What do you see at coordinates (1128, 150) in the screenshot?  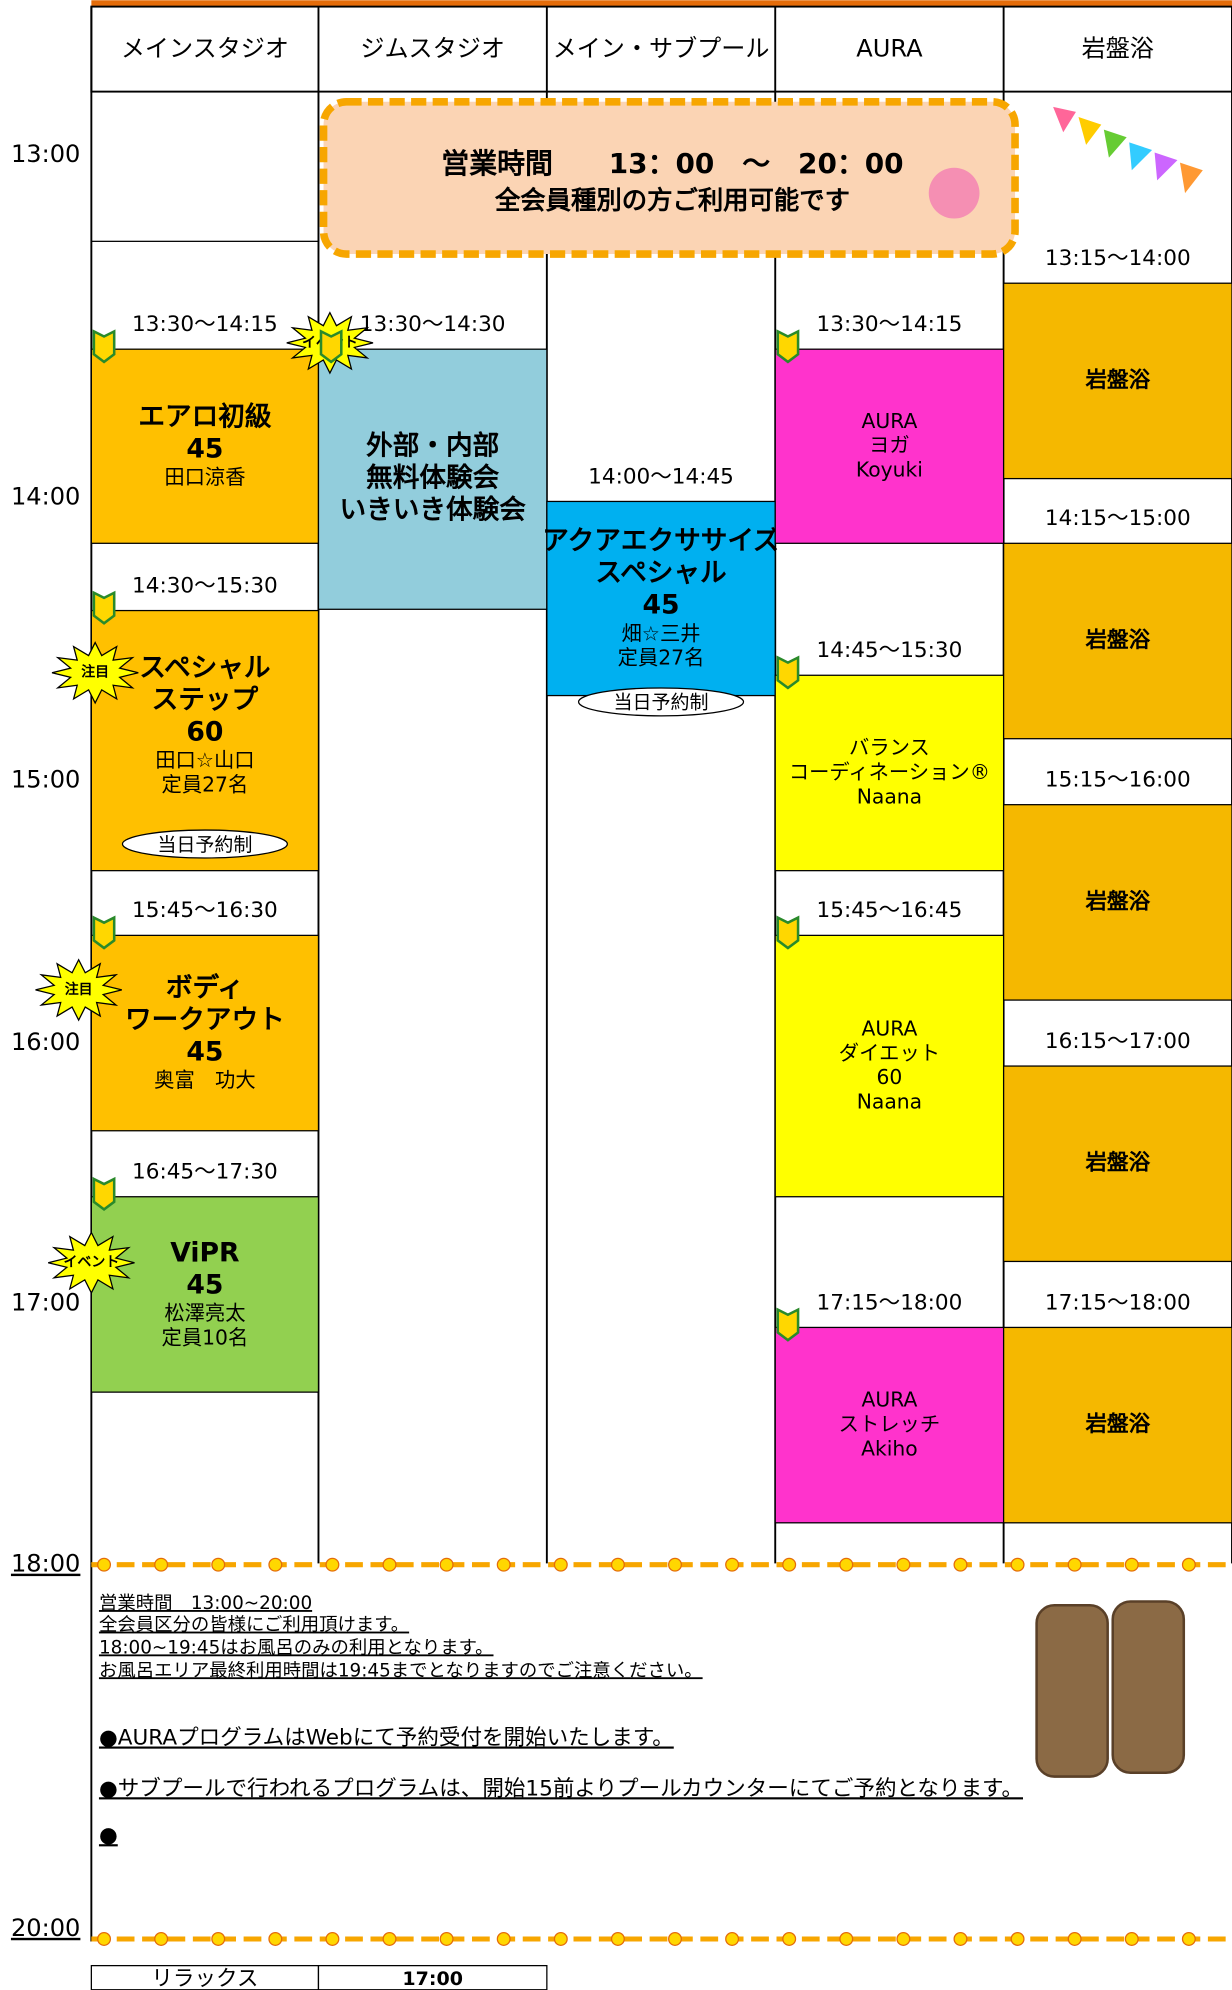 I see `bunting` at bounding box center [1128, 150].